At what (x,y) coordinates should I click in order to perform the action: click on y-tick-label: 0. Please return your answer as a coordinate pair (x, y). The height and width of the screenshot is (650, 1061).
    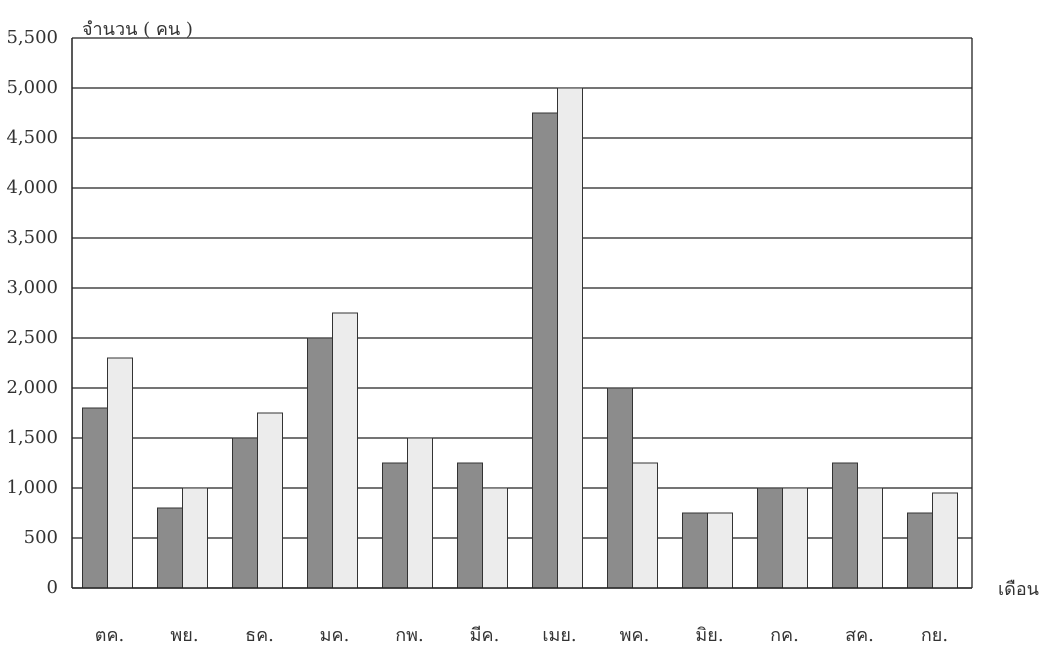
    Looking at the image, I should click on (52, 587).